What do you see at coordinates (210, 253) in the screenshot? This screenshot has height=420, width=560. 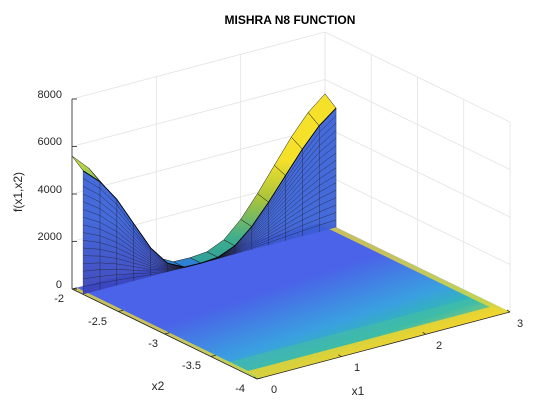 I see `mesh-line` at bounding box center [210, 253].